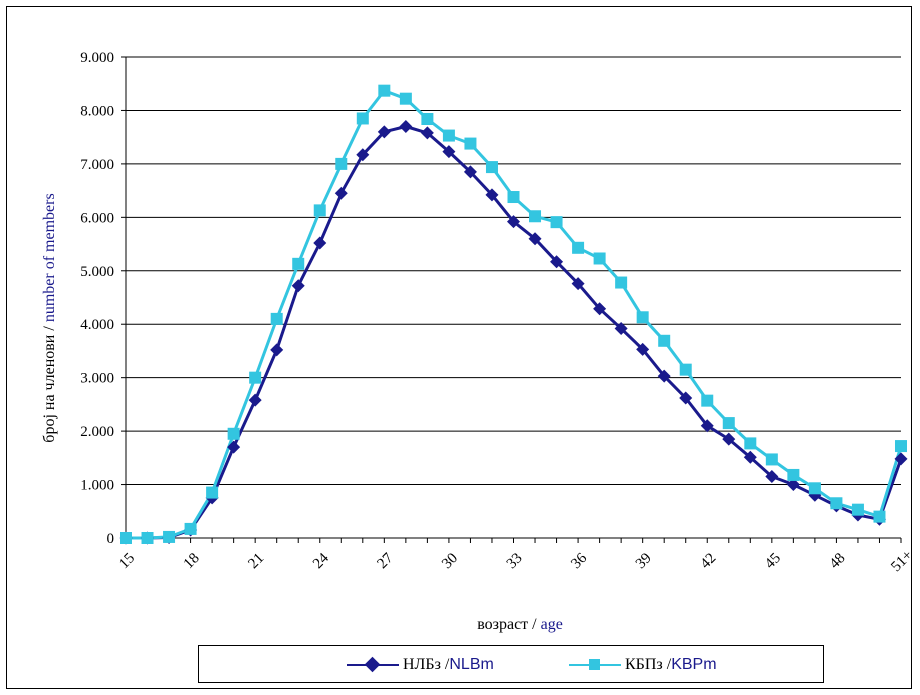 This screenshot has height=695, width=920. What do you see at coordinates (111, 539) in the screenshot?
I see `y-tick-label: 0` at bounding box center [111, 539].